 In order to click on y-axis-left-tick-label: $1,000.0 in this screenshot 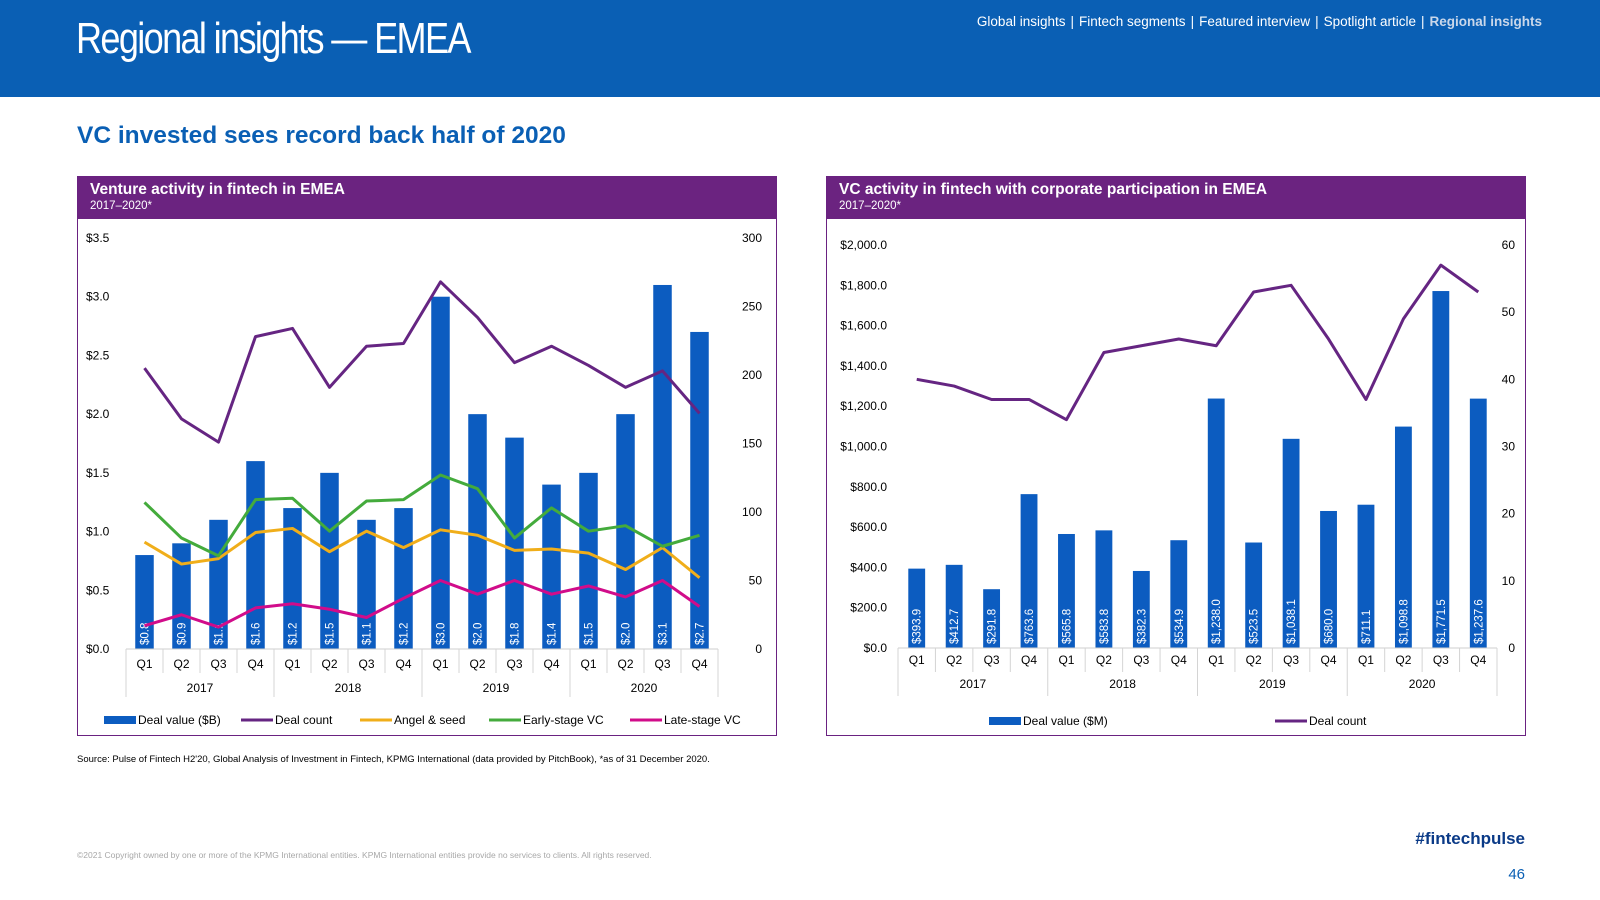, I will do `click(863, 447)`.